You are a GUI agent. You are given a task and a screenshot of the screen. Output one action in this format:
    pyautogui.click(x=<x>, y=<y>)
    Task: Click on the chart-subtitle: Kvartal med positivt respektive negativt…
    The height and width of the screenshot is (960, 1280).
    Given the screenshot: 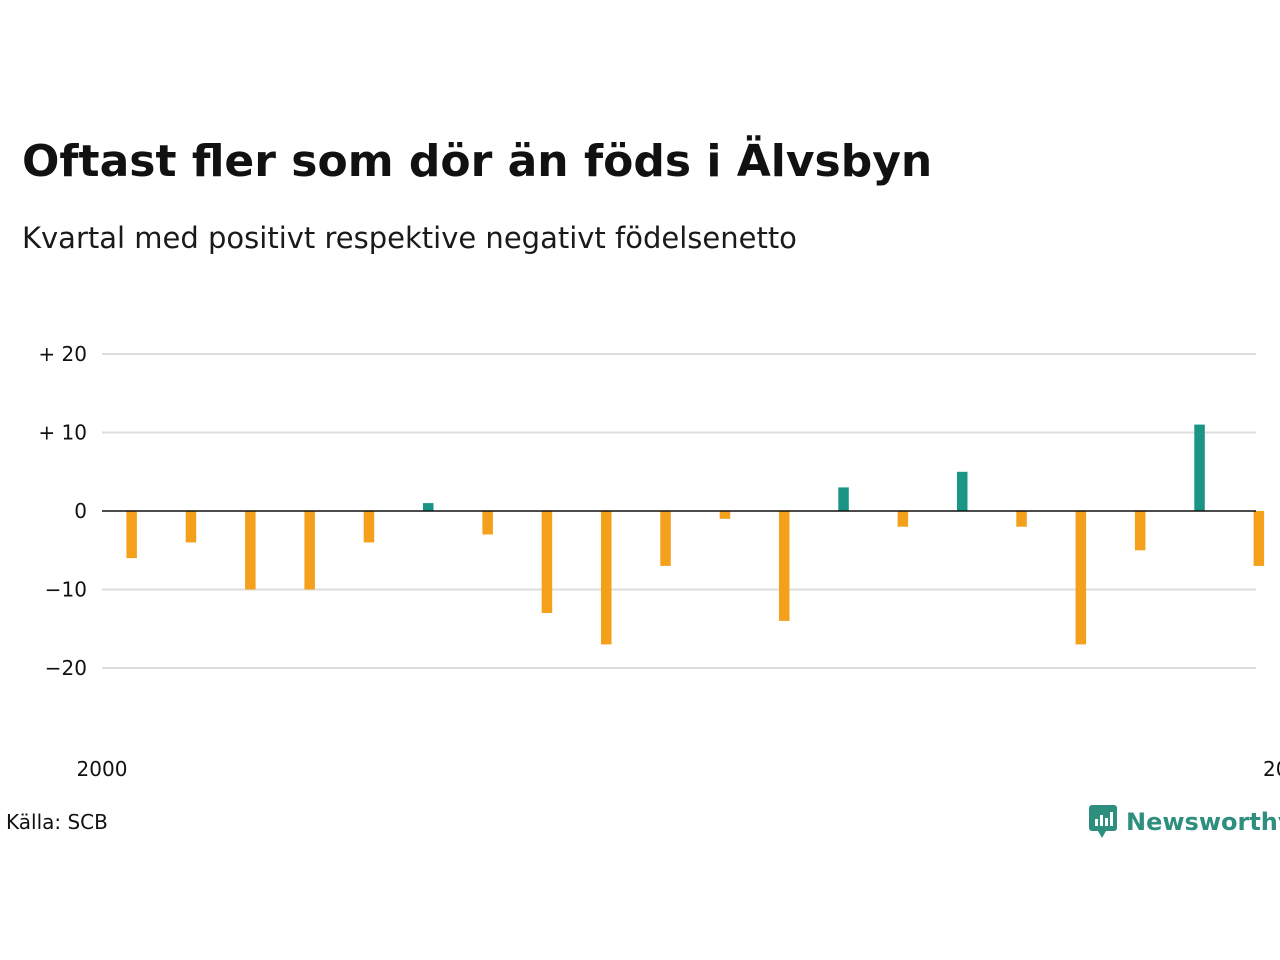 What is the action you would take?
    pyautogui.click(x=409, y=238)
    